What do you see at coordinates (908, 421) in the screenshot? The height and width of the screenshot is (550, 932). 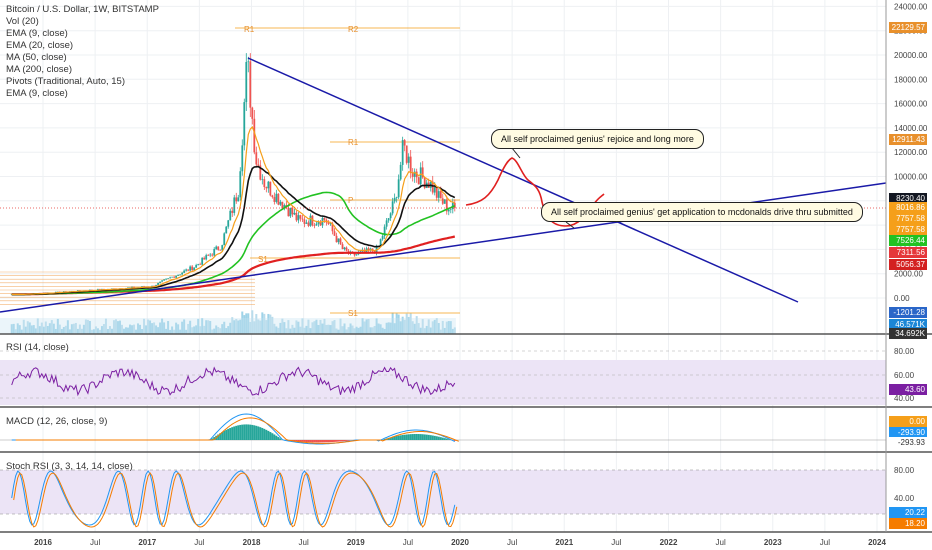 I see `macd-tag: 0.00` at bounding box center [908, 421].